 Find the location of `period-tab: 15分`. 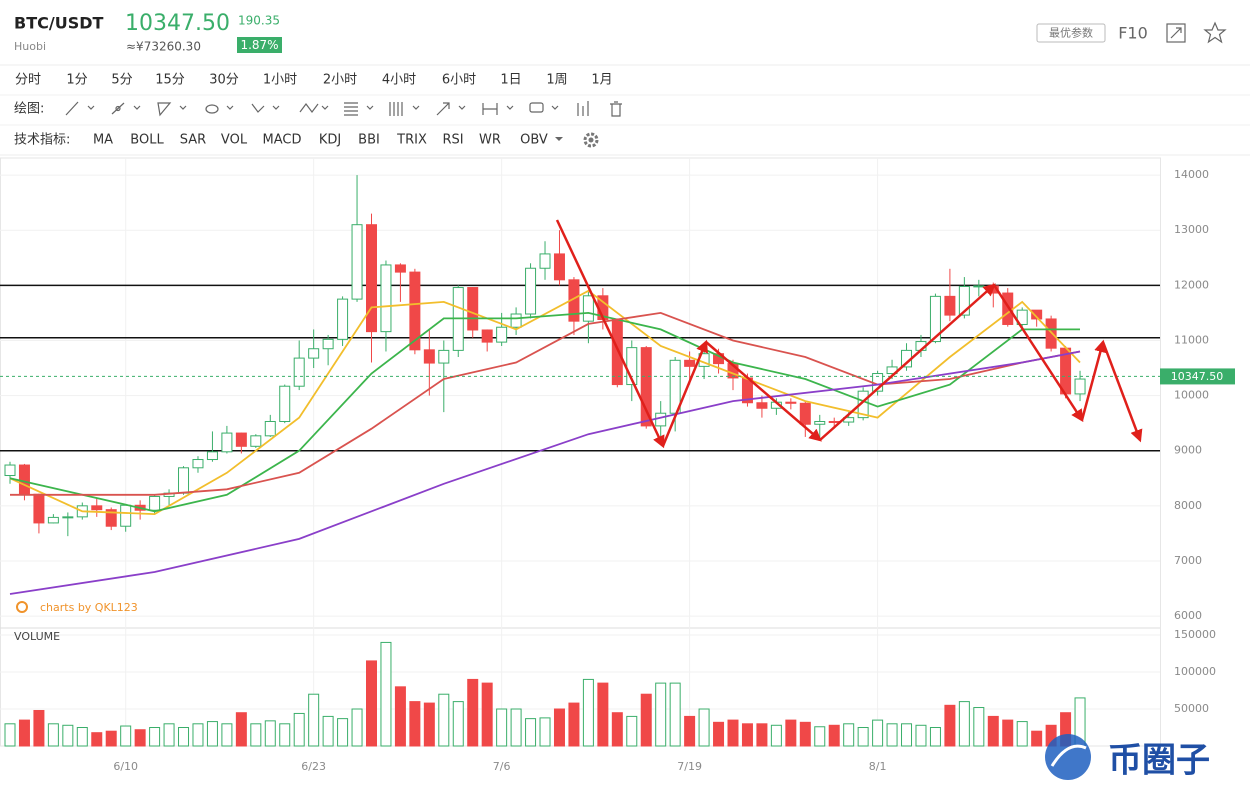

period-tab: 15分 is located at coordinates (170, 80).